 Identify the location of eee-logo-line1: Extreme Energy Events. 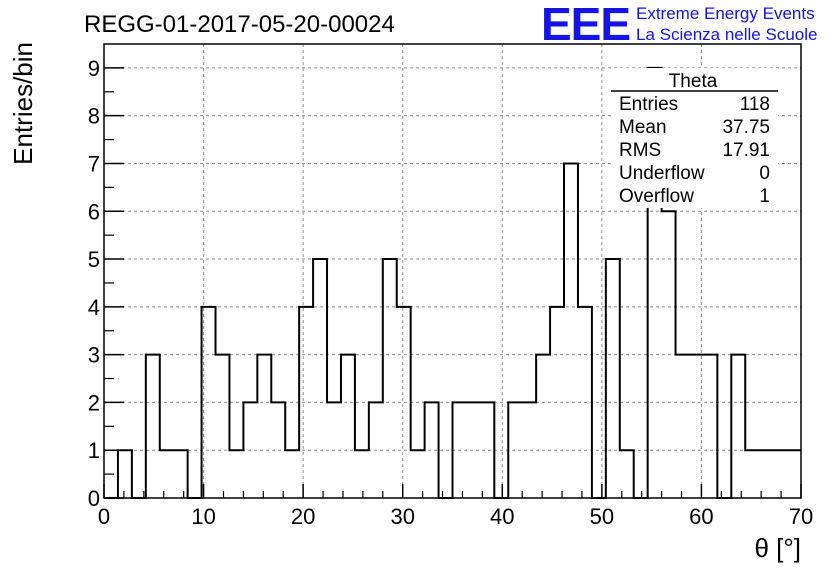
(725, 13).